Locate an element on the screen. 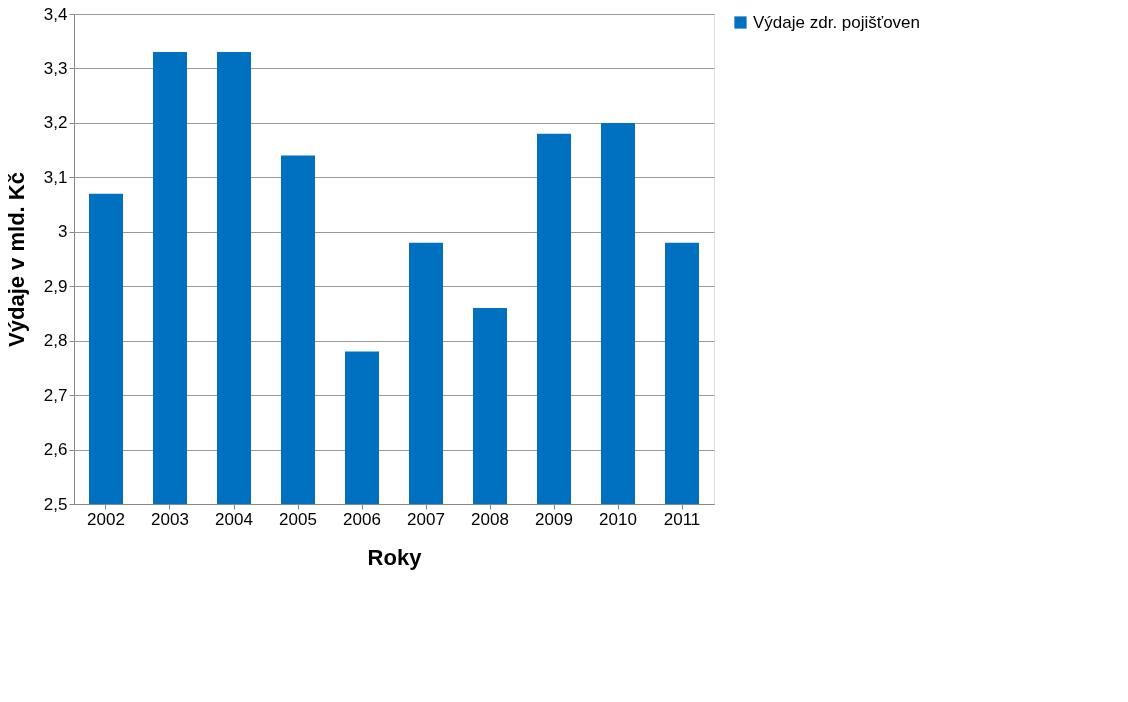 This screenshot has height=702, width=1128. y-tick-label: 3,3 is located at coordinates (55, 68).